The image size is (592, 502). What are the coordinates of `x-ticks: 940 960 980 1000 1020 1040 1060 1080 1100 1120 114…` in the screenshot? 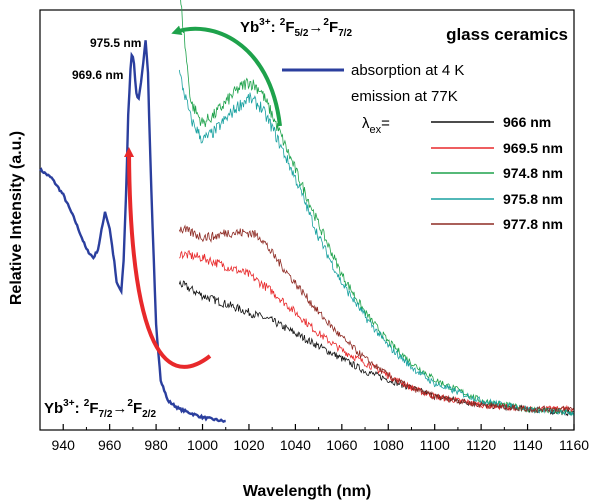 It's located at (314, 438).